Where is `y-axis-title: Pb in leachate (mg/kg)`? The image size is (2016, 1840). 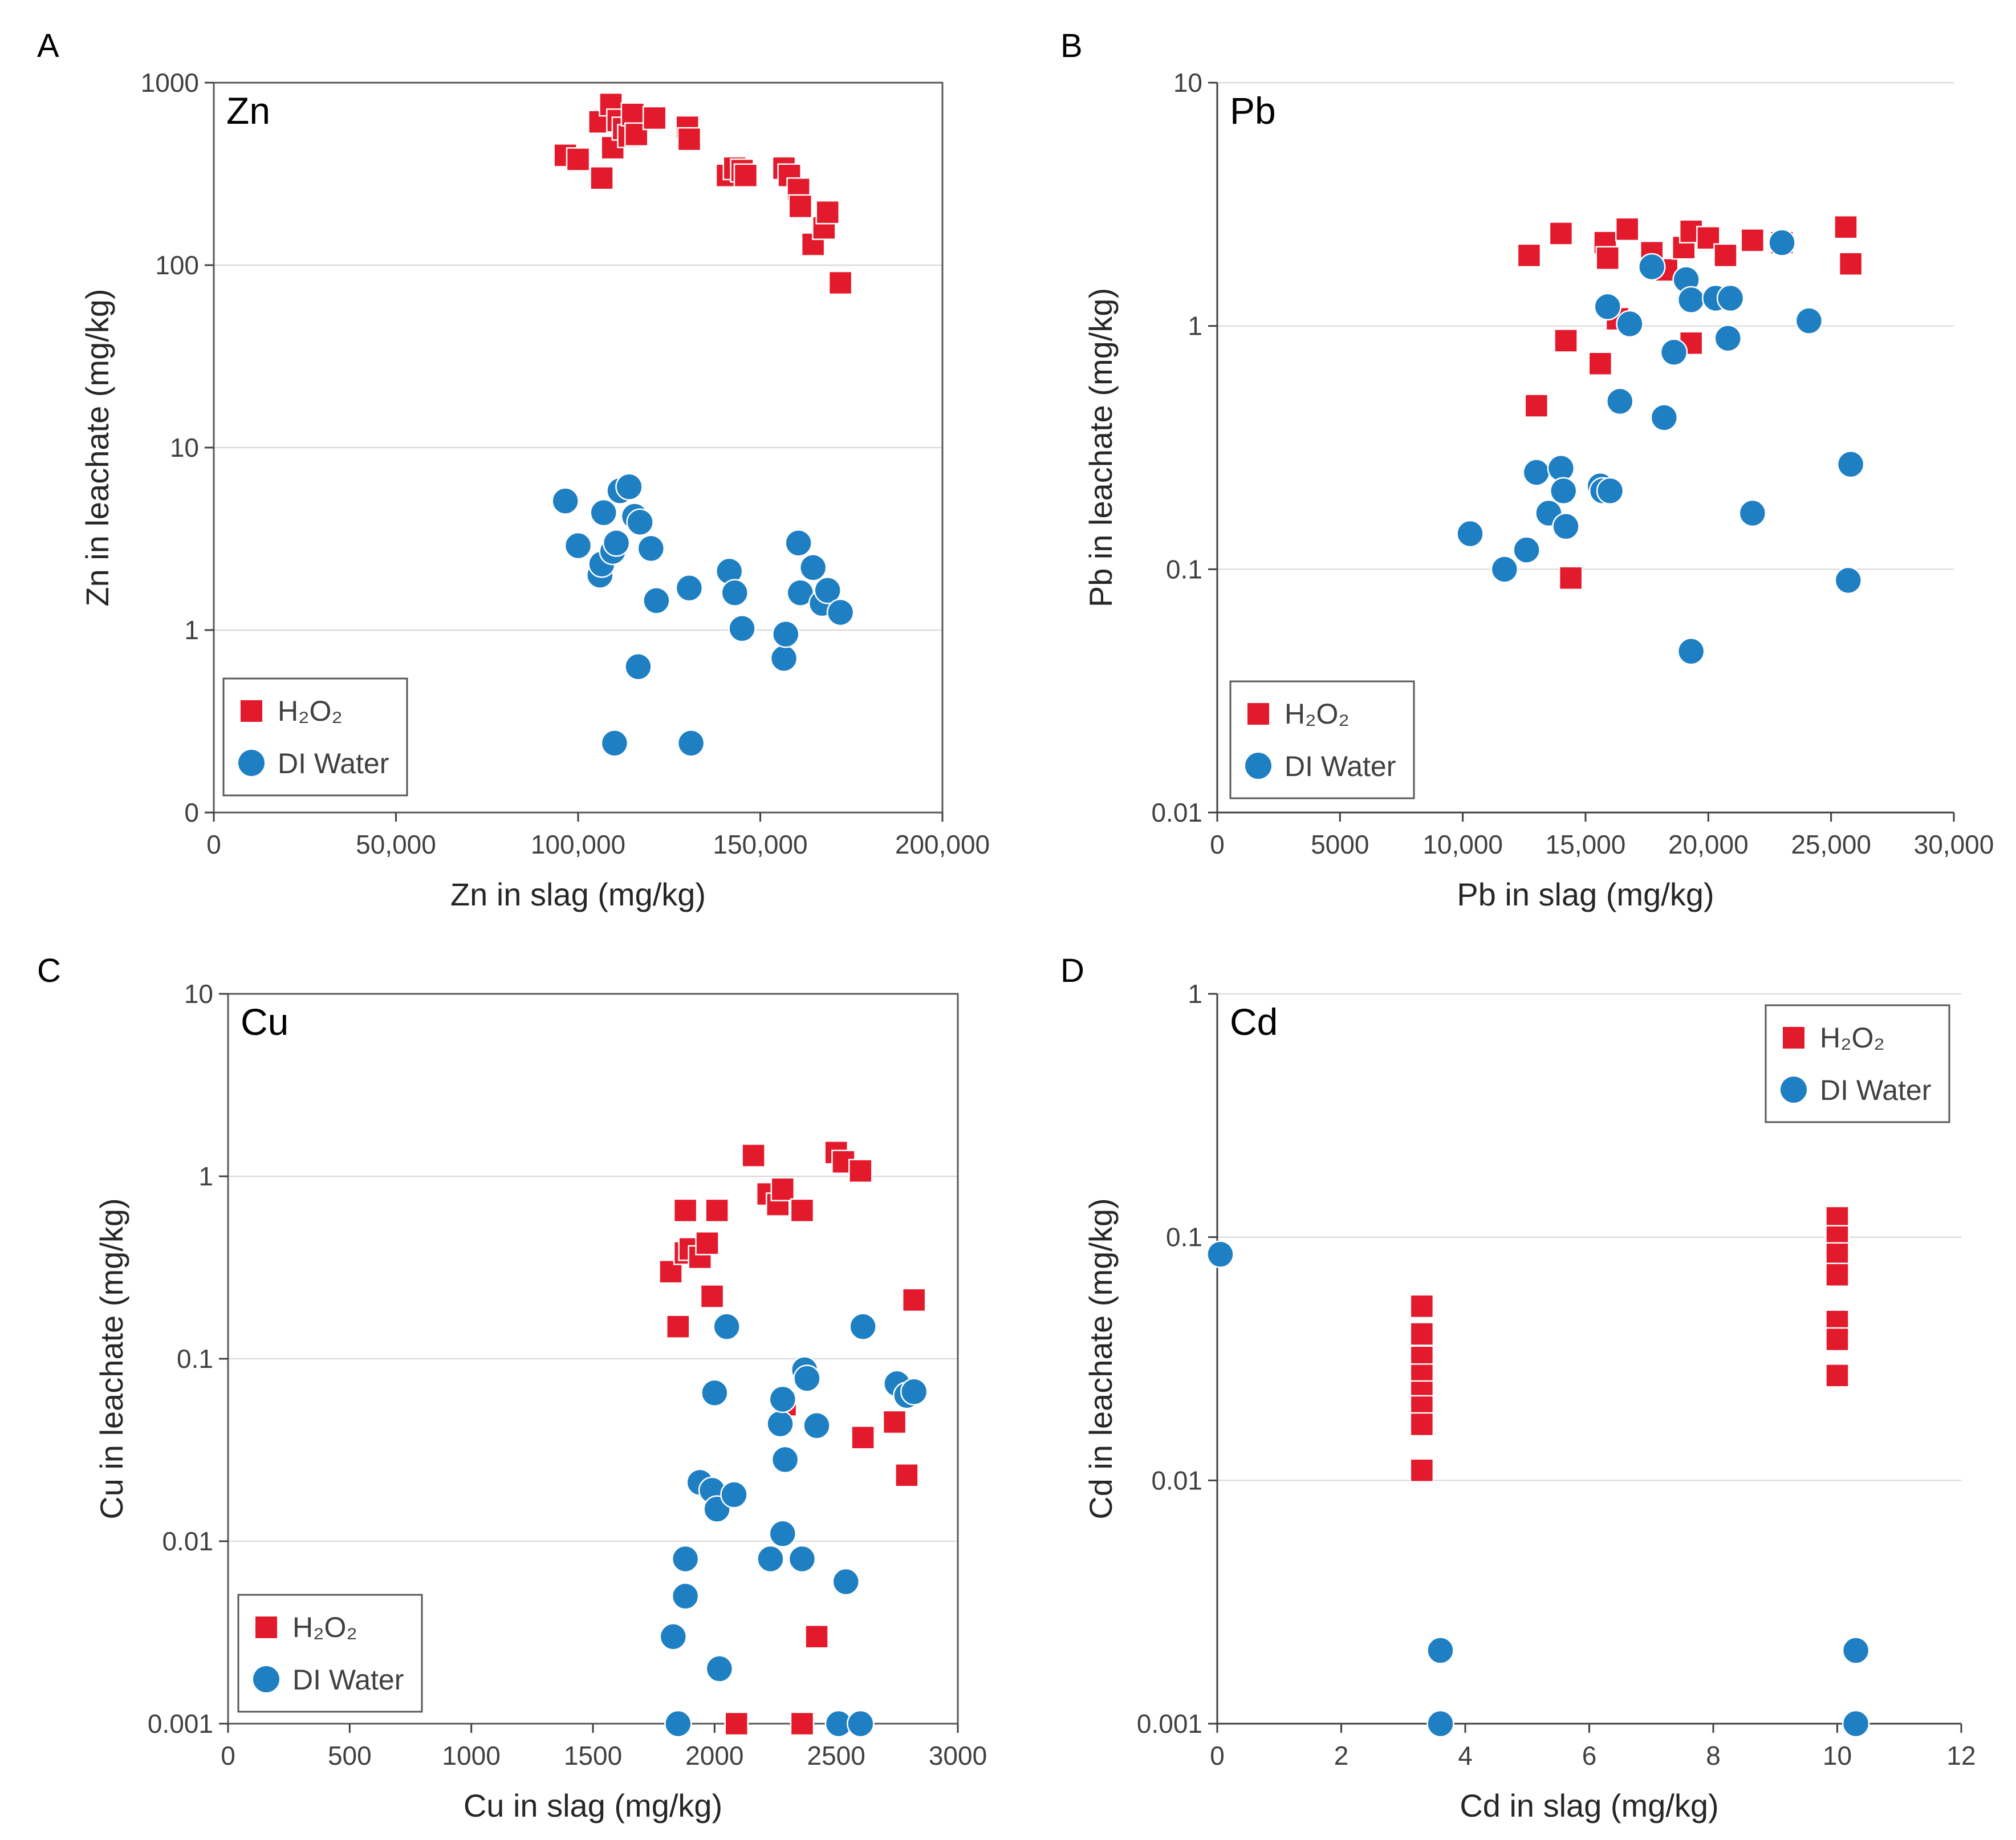 y-axis-title: Pb in leachate (mg/kg) is located at coordinates (1101, 447).